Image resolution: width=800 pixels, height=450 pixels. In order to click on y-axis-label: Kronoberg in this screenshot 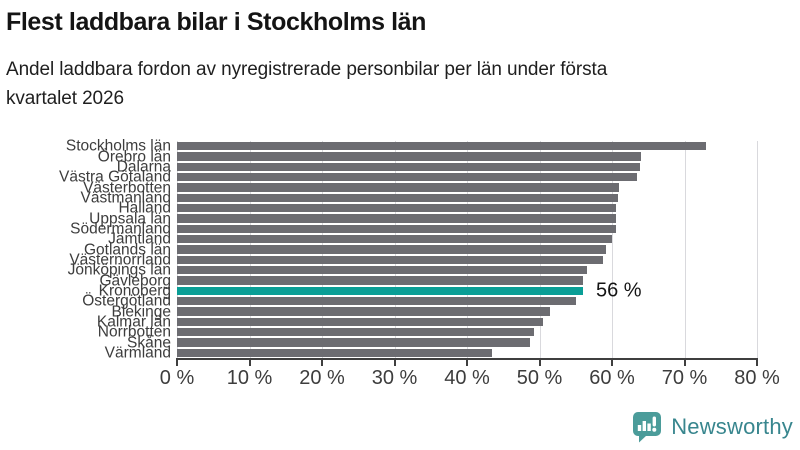, I will do `click(134, 291)`.